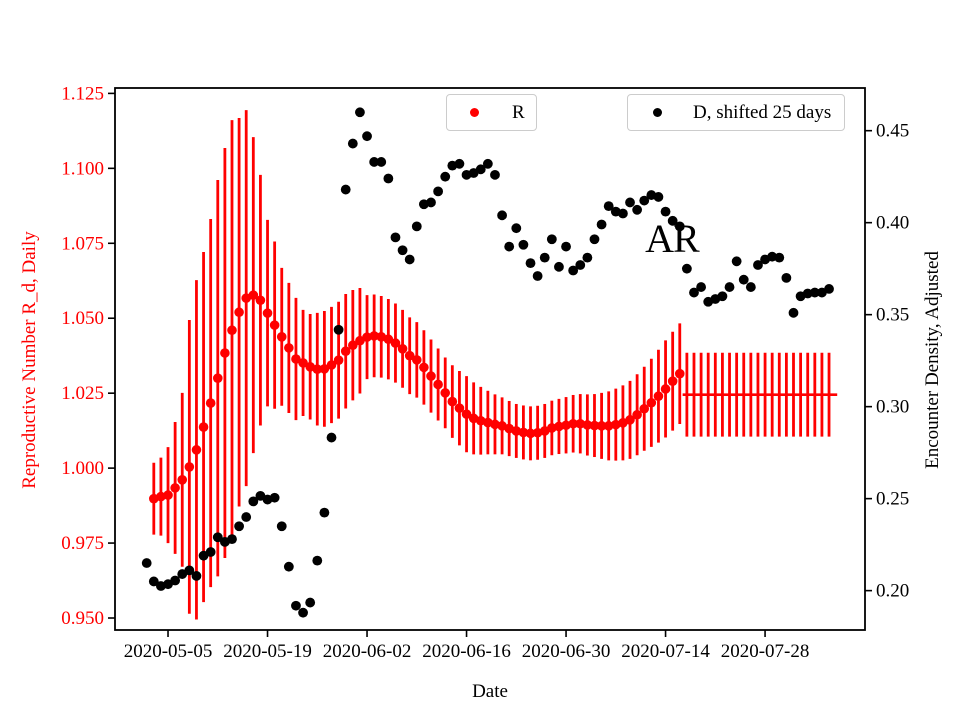 The image size is (960, 720). I want to click on right-tick-label: 0.20, so click(892, 591).